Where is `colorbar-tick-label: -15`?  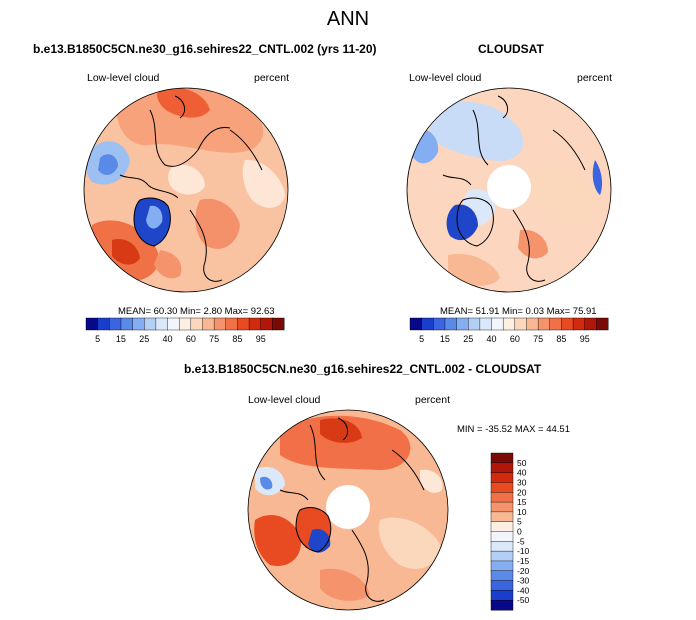 colorbar-tick-label: -15 is located at coordinates (523, 561).